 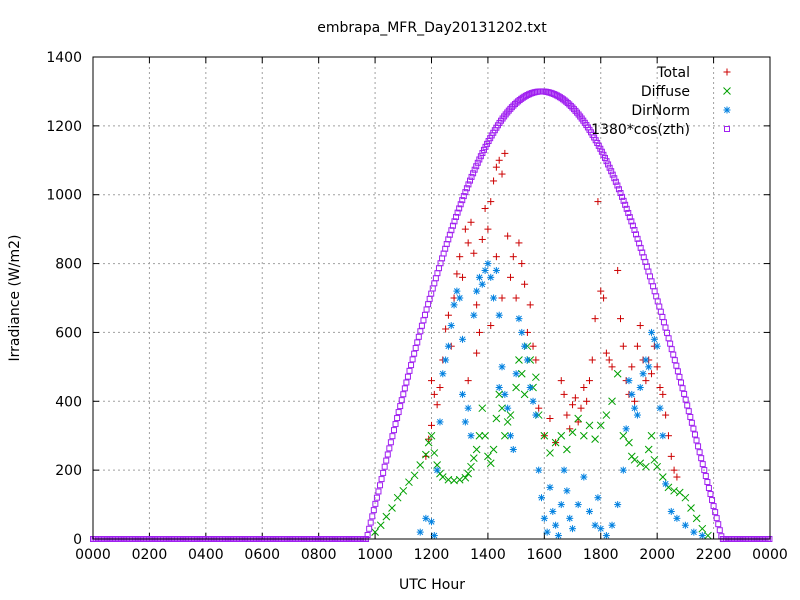 I want to click on x-tick-label: 2000, so click(x=657, y=555).